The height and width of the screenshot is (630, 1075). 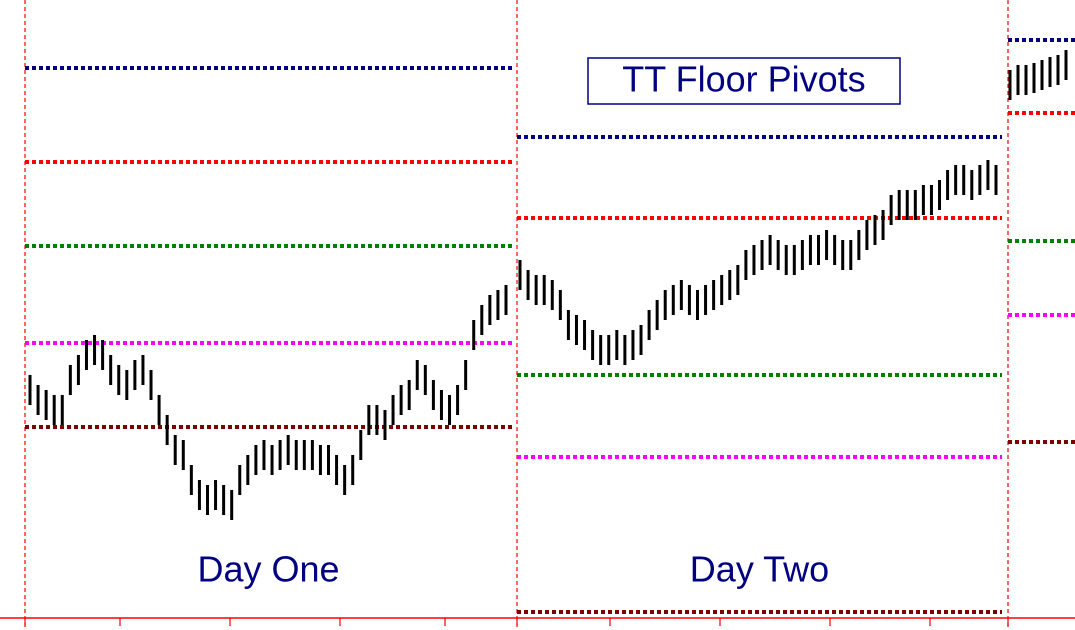 I want to click on chart-title: TT Floor Pivots, so click(x=743, y=79).